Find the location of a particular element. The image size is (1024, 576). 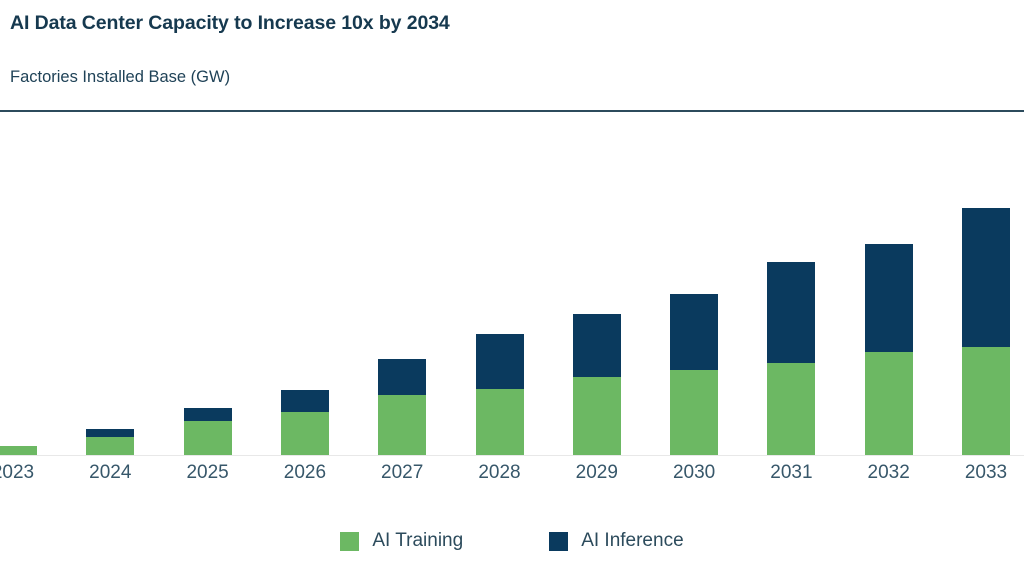

bar-group-2024 is located at coordinates (110, 441).